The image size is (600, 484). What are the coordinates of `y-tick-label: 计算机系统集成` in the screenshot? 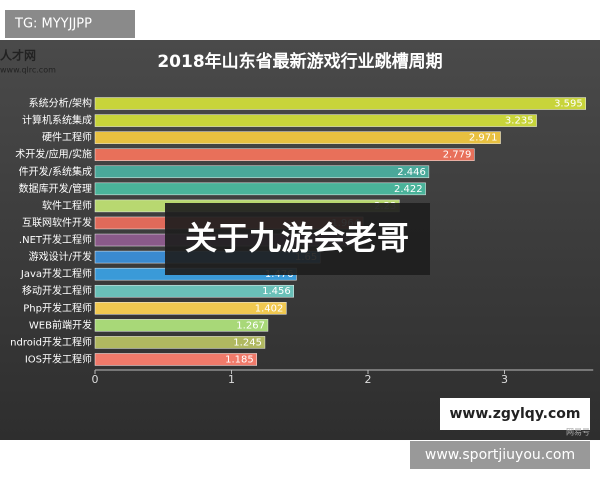 It's located at (57, 120).